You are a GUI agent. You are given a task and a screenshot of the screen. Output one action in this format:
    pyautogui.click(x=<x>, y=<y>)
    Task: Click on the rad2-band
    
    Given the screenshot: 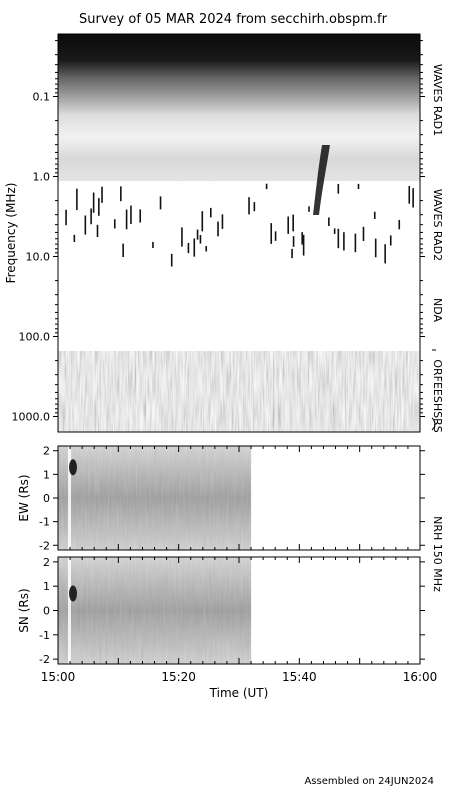 What is the action you would take?
    pyautogui.click(x=239, y=224)
    